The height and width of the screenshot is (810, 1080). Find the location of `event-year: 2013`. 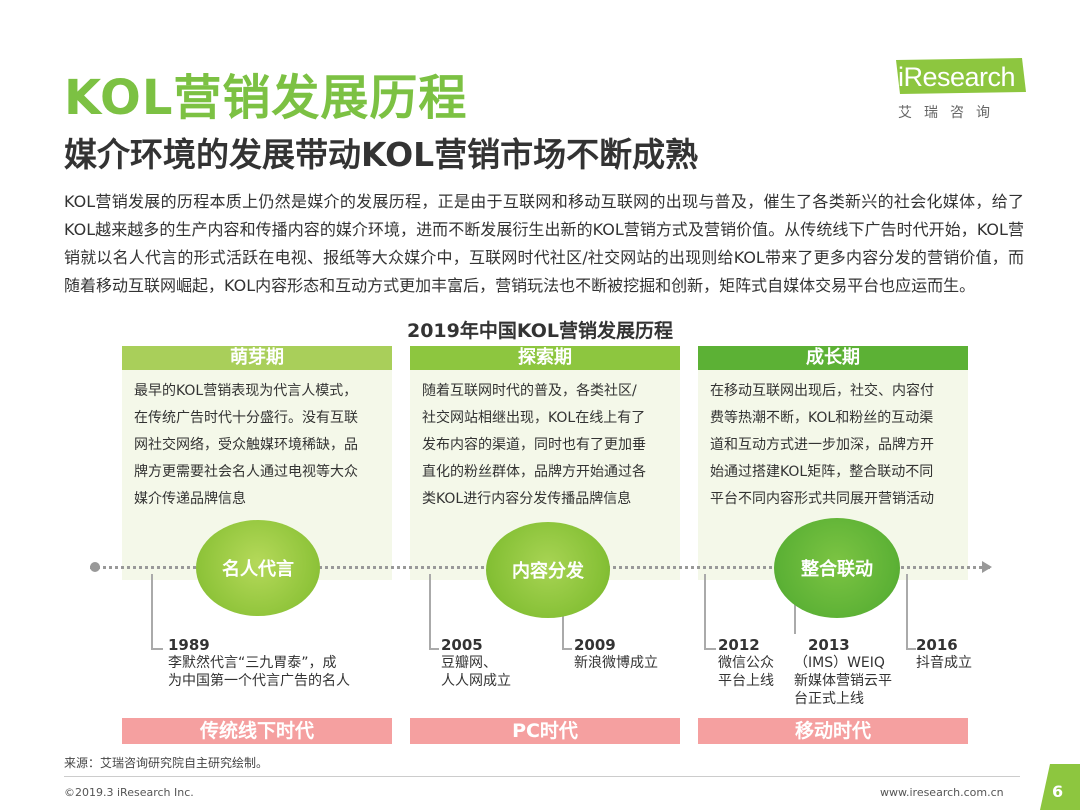

event-year: 2013 is located at coordinates (829, 645).